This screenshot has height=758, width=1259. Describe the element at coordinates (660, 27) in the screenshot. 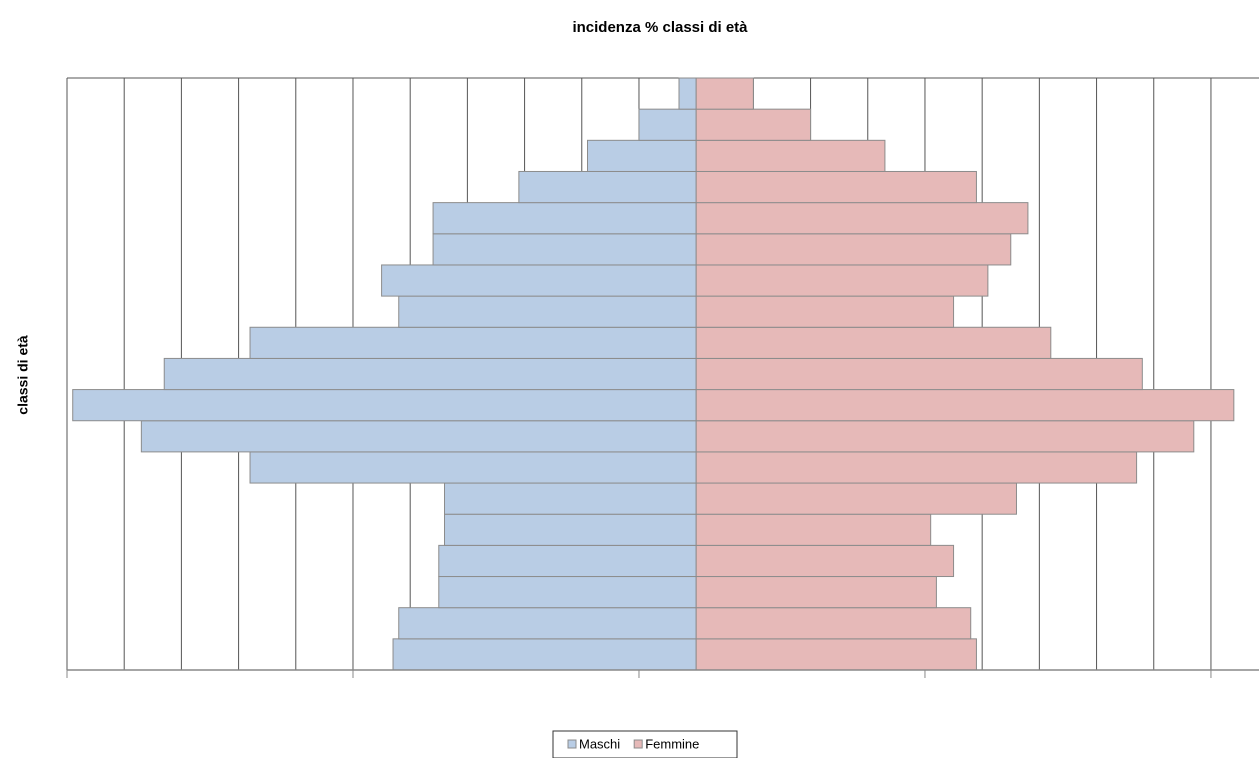

I see `chart-title: incidenza % classi di età` at that location.